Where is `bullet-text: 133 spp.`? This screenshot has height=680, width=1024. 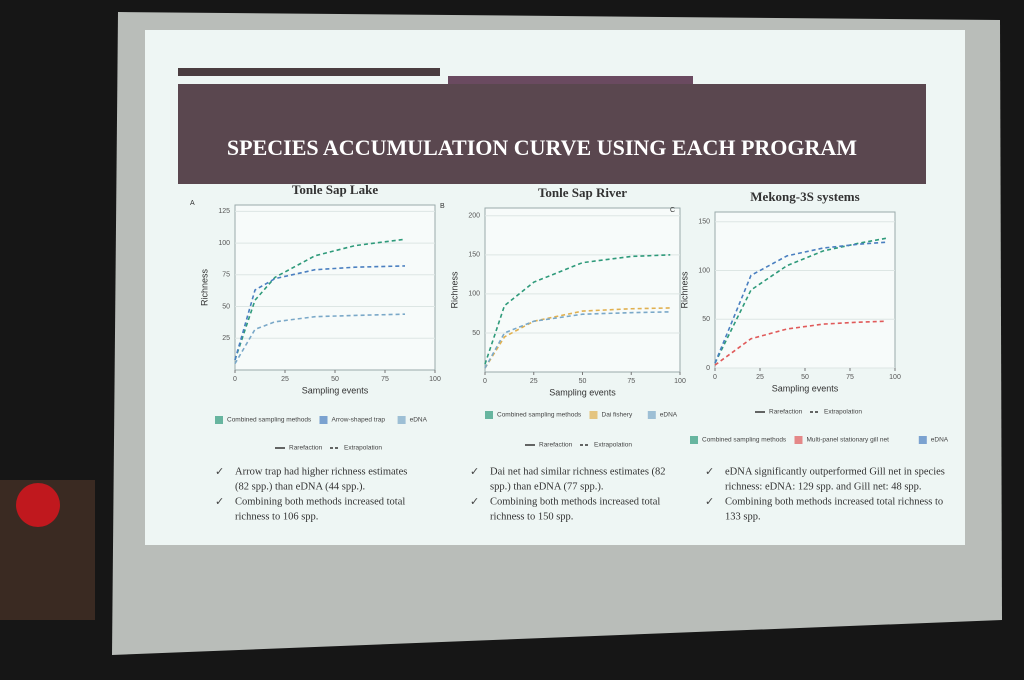 bullet-text: 133 spp. is located at coordinates (743, 516).